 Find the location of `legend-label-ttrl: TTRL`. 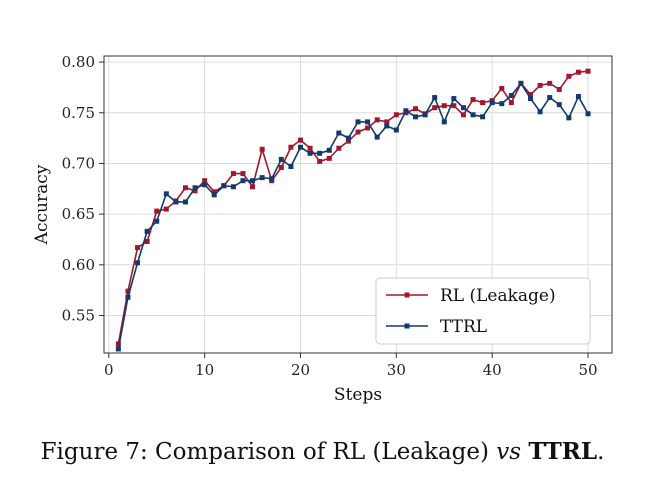

legend-label-ttrl: TTRL is located at coordinates (463, 327).